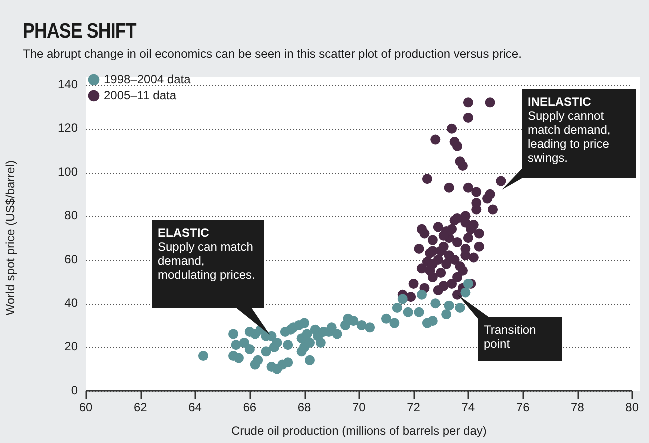 This screenshot has height=443, width=649. I want to click on chart-title: PHASE SHIFT, so click(79, 32).